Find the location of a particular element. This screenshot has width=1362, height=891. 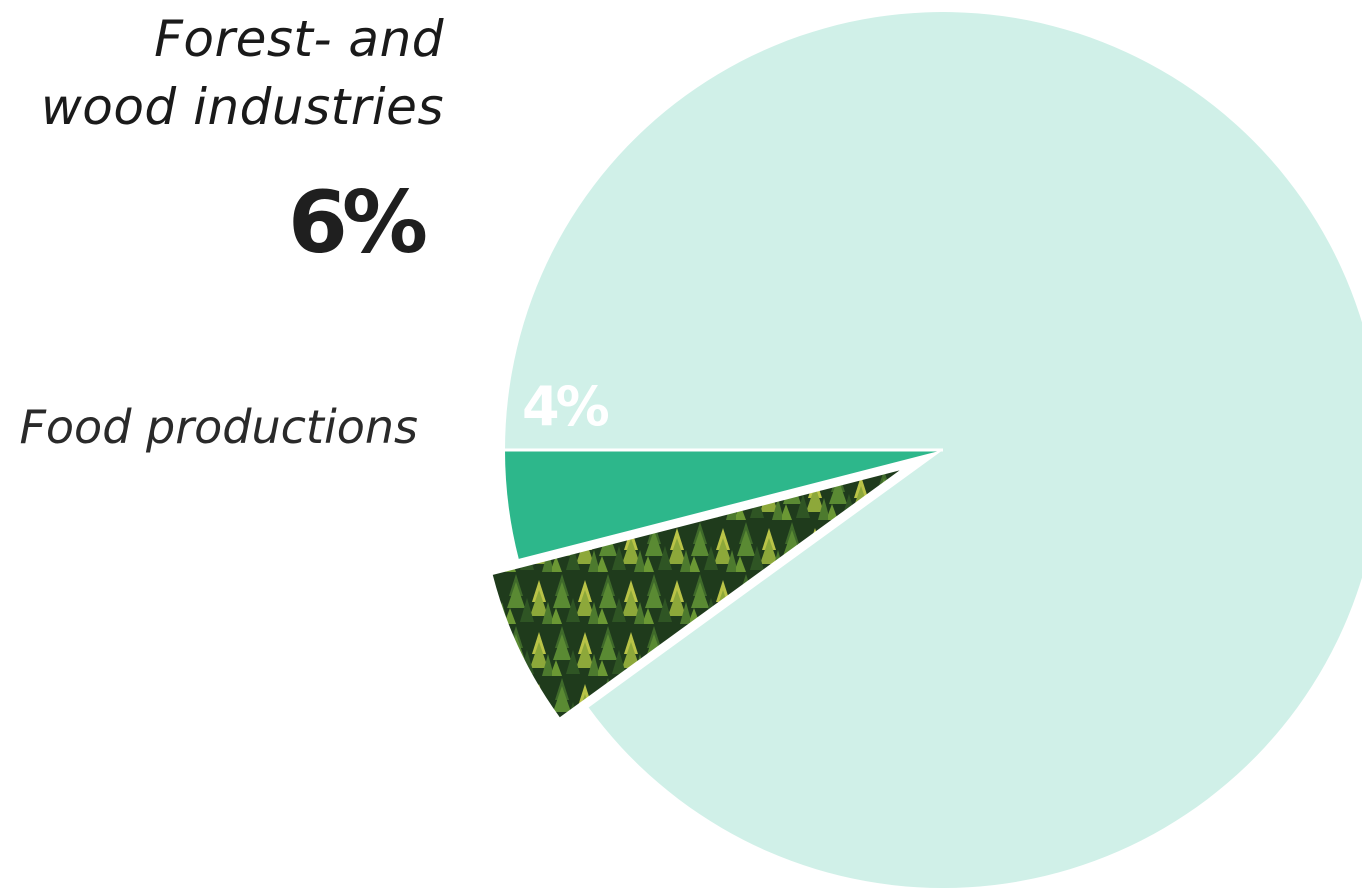

slice-forest-wood is located at coordinates (696, 594).